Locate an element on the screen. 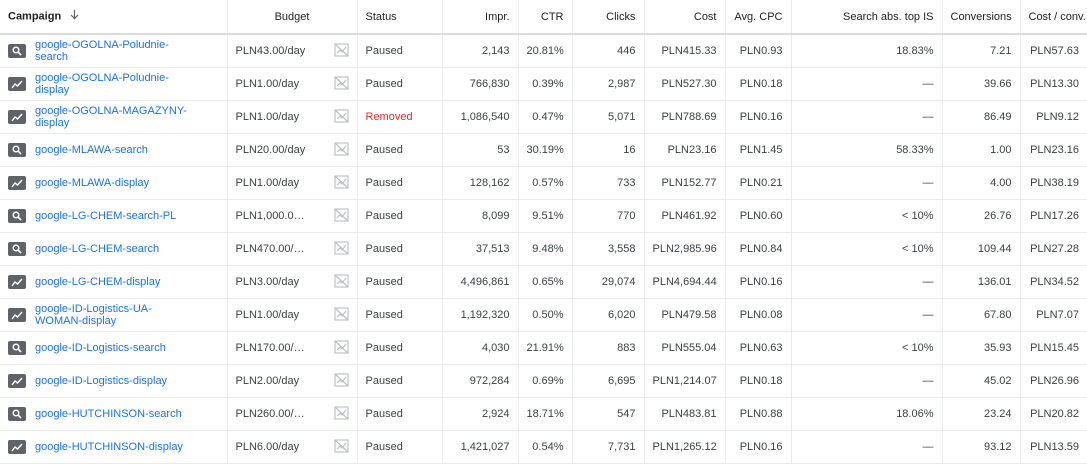 Image resolution: width=1087 pixels, height=464 pixels. column-header-ctr: CTR is located at coordinates (545, 17).